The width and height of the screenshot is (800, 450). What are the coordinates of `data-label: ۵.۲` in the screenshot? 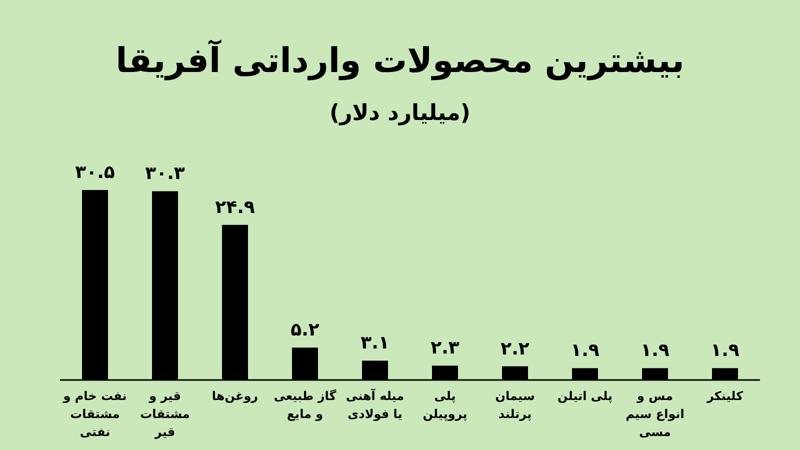 It's located at (305, 330).